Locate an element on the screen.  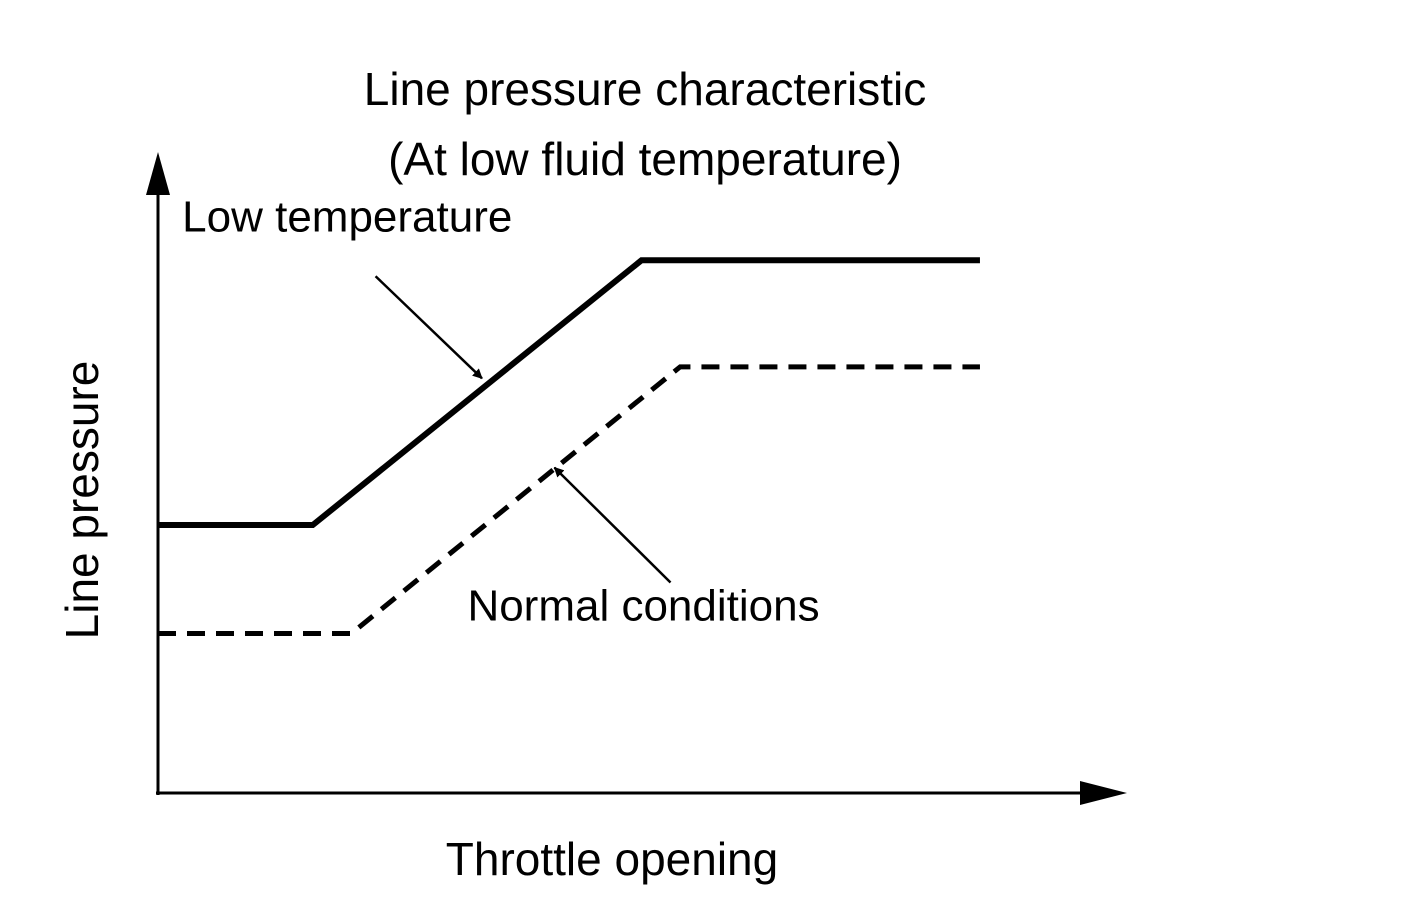
annotation-label-normal-conditions: Normal conditions is located at coordinates (643, 606).